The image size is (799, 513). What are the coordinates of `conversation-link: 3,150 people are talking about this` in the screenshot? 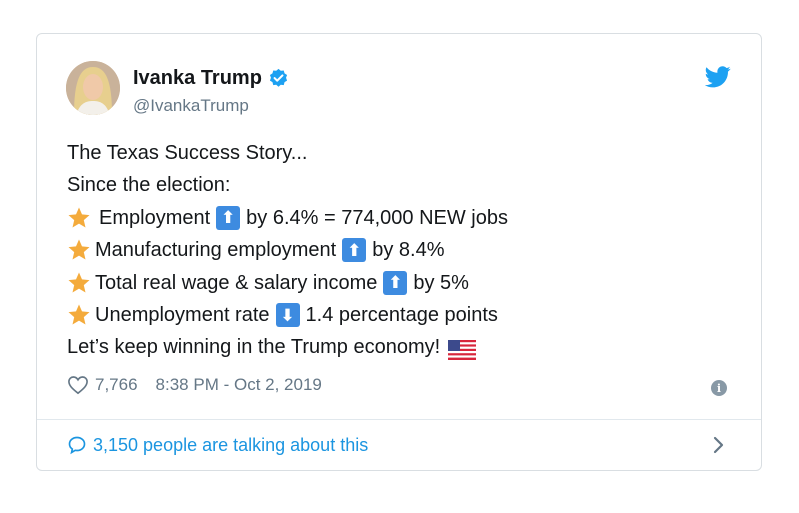 It's located at (399, 445).